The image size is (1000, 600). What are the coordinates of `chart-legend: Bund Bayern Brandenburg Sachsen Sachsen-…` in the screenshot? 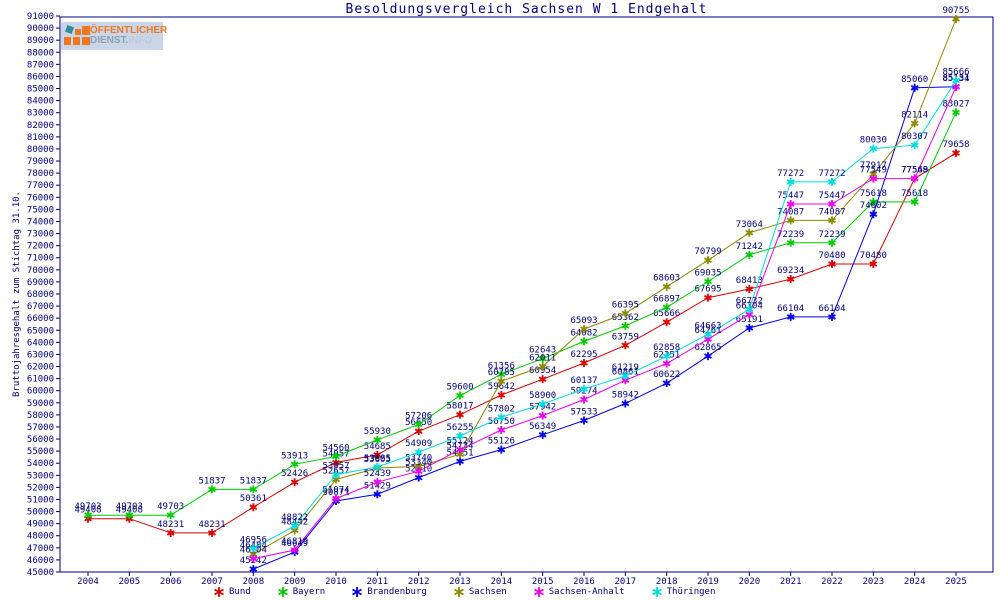 It's located at (464, 592).